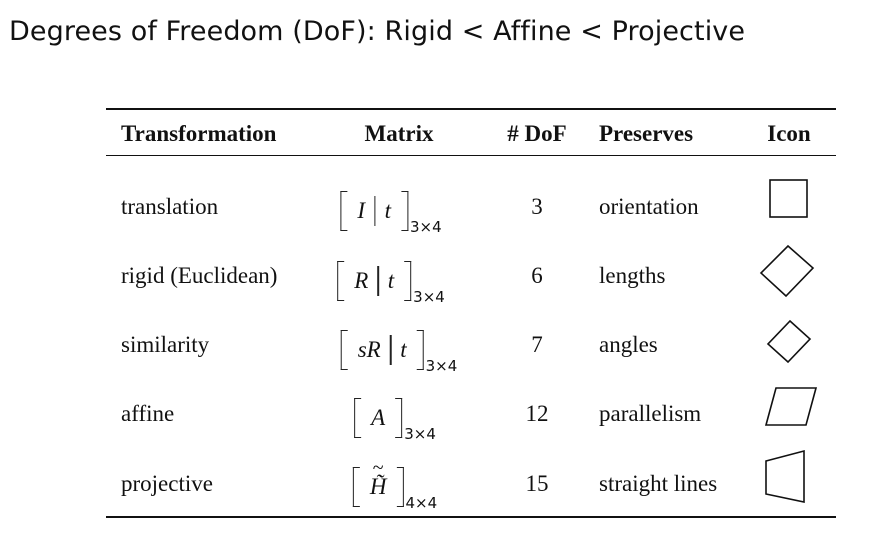  Describe the element at coordinates (199, 275) in the screenshot. I see `row-rigid-name: rigid (Euclidean)` at that location.